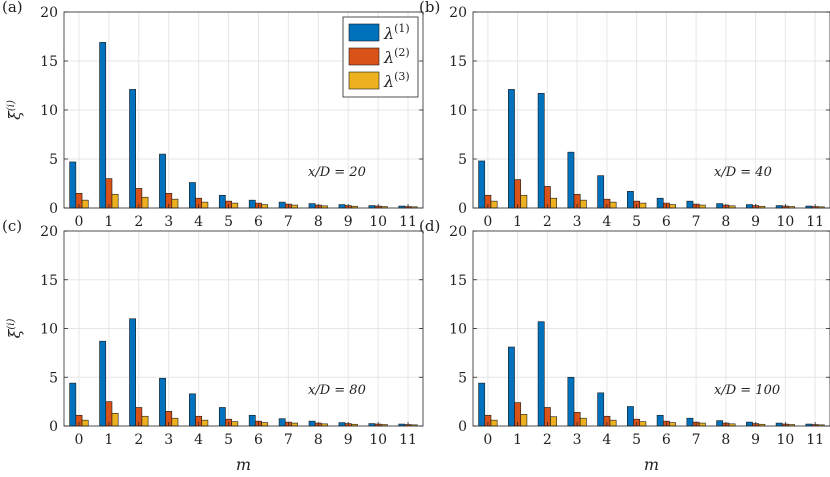  I want to click on panel-label: (c), so click(12, 226).